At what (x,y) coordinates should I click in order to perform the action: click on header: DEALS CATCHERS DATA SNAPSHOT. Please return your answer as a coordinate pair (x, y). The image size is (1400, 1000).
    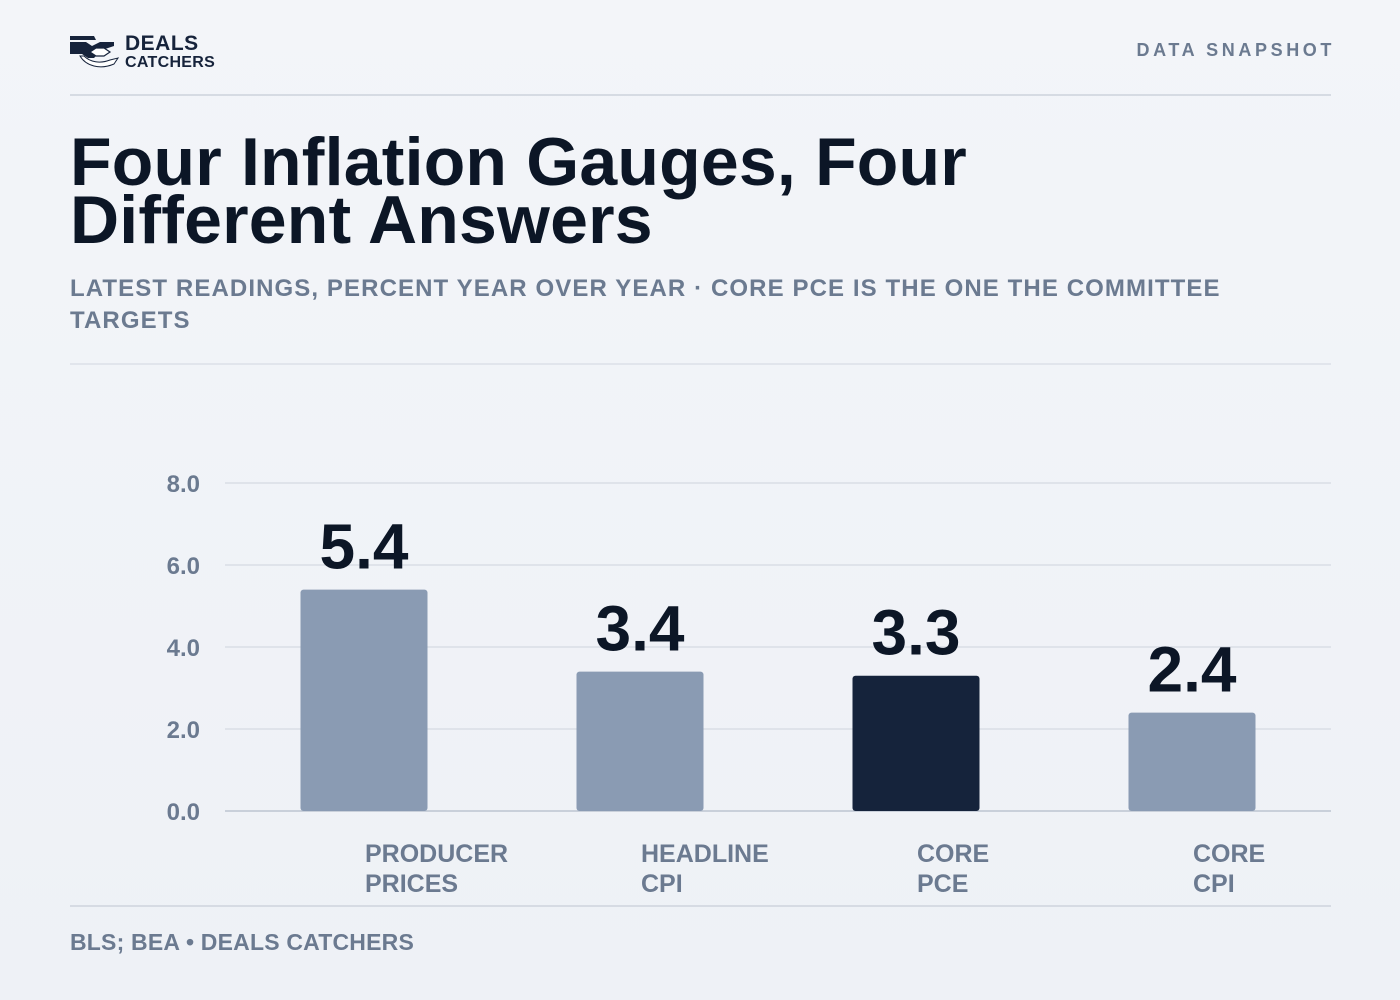
    Looking at the image, I should click on (700, 63).